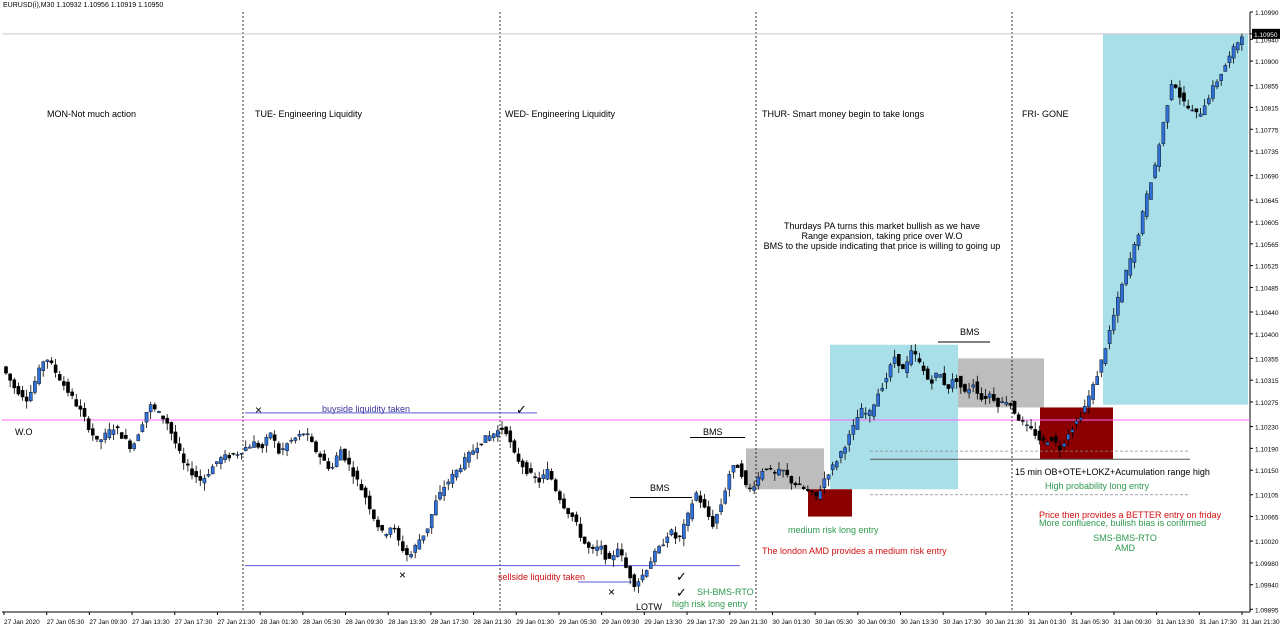  I want to click on x-tick-label: 29 Jan 05:30, so click(578, 622).